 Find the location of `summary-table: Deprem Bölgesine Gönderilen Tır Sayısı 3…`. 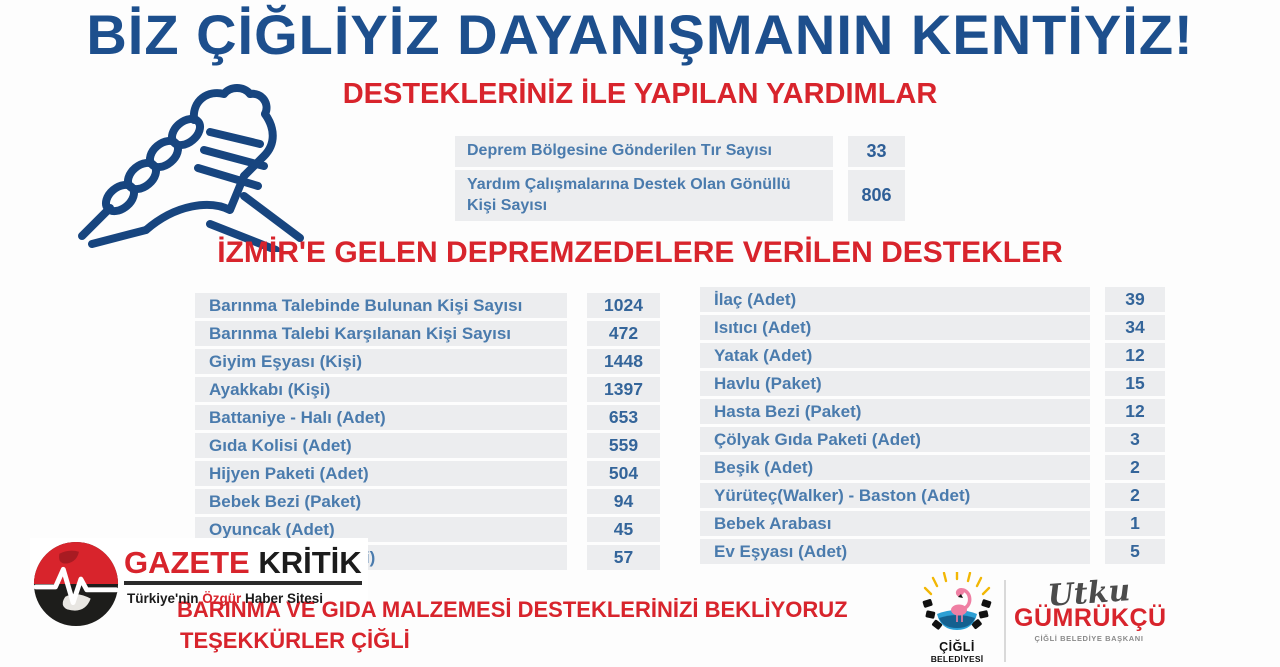

summary-table: Deprem Bölgesine Gönderilen Tır Sayısı 3… is located at coordinates (680, 179).